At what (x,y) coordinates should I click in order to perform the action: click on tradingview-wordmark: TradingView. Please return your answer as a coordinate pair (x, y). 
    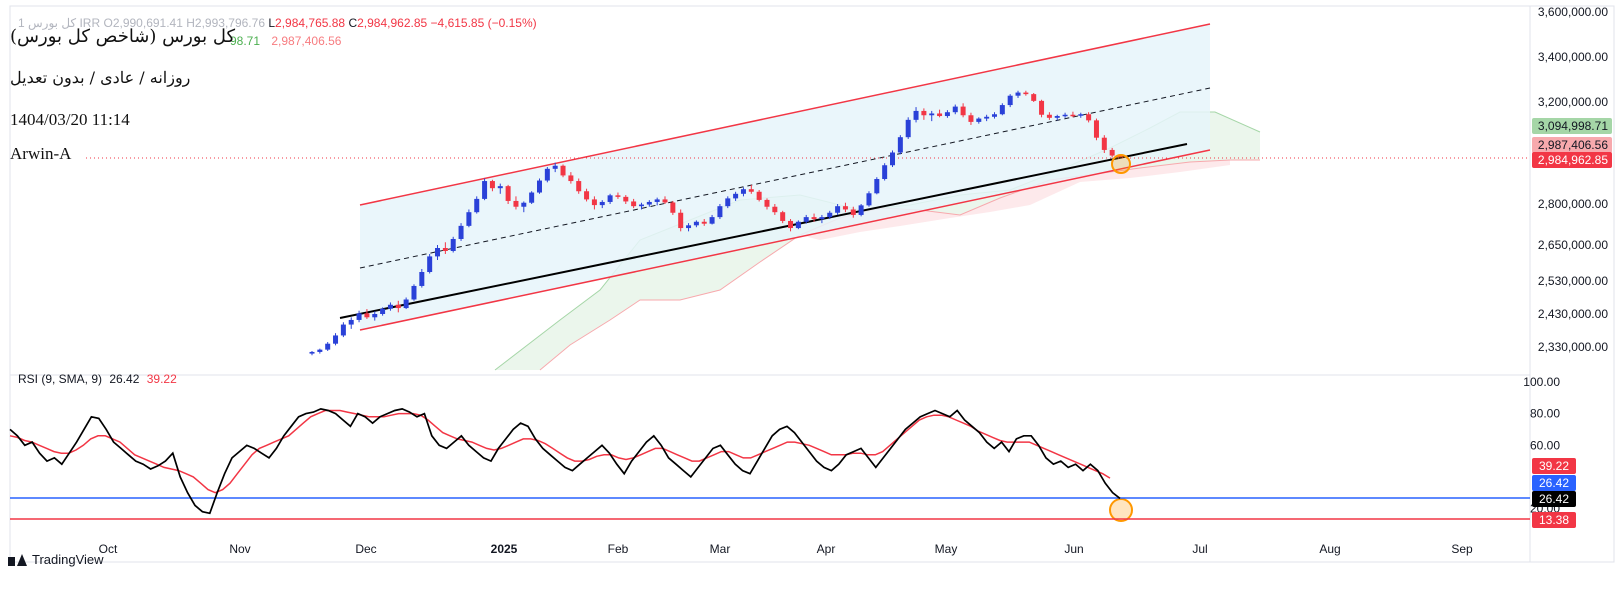
    Looking at the image, I should click on (68, 559).